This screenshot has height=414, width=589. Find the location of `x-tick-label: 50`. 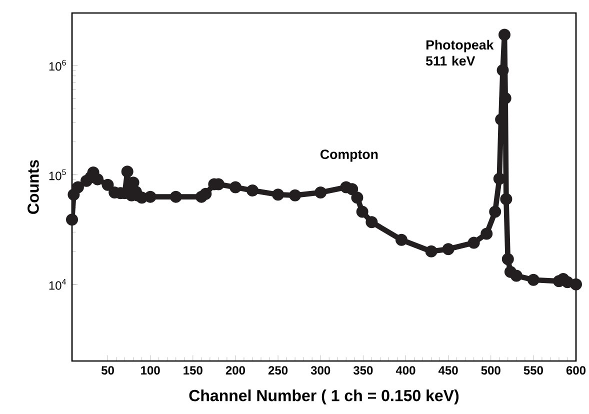

x-tick-label: 50 is located at coordinates (107, 370).